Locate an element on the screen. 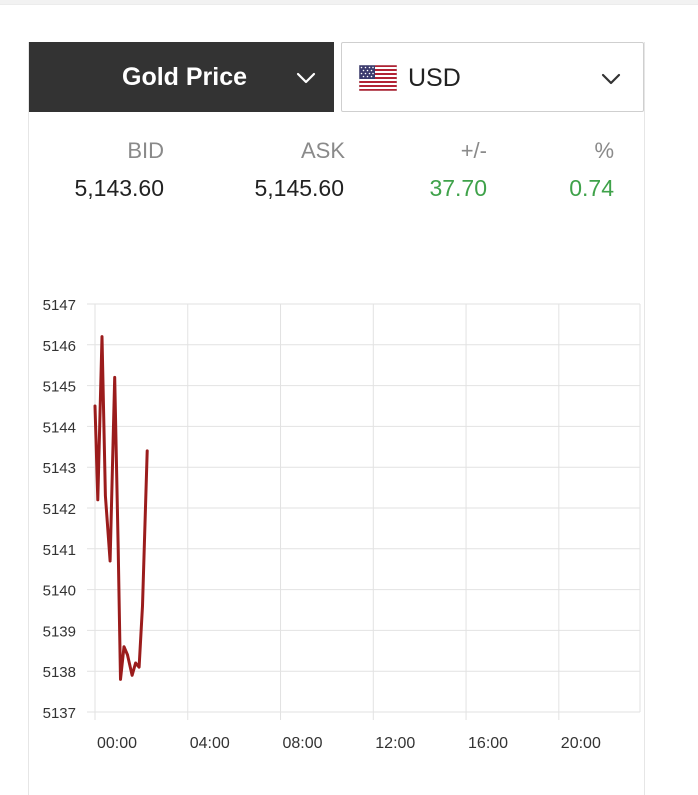 This screenshot has width=698, height=795. us-flag-icon is located at coordinates (378, 78).